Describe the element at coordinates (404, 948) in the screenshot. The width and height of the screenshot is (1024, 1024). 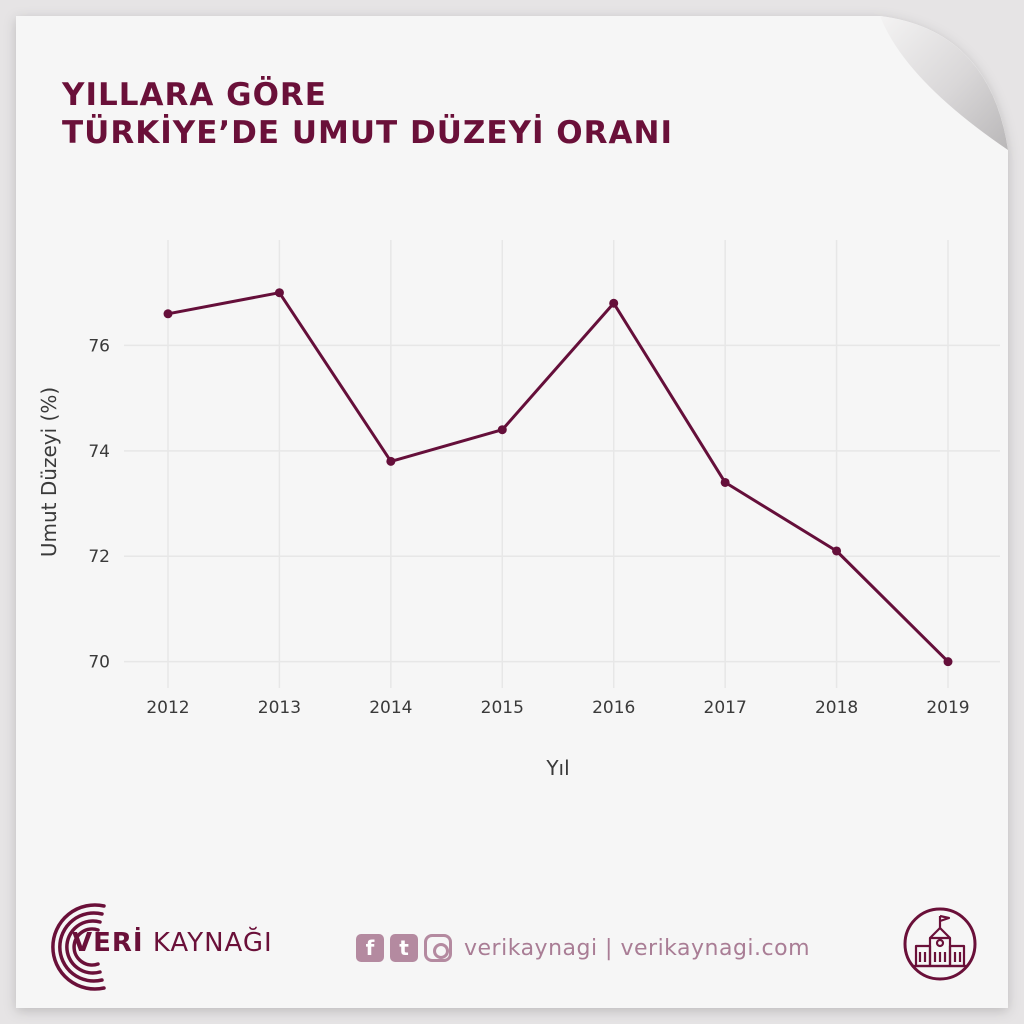
I see `twitter-icon: t` at that location.